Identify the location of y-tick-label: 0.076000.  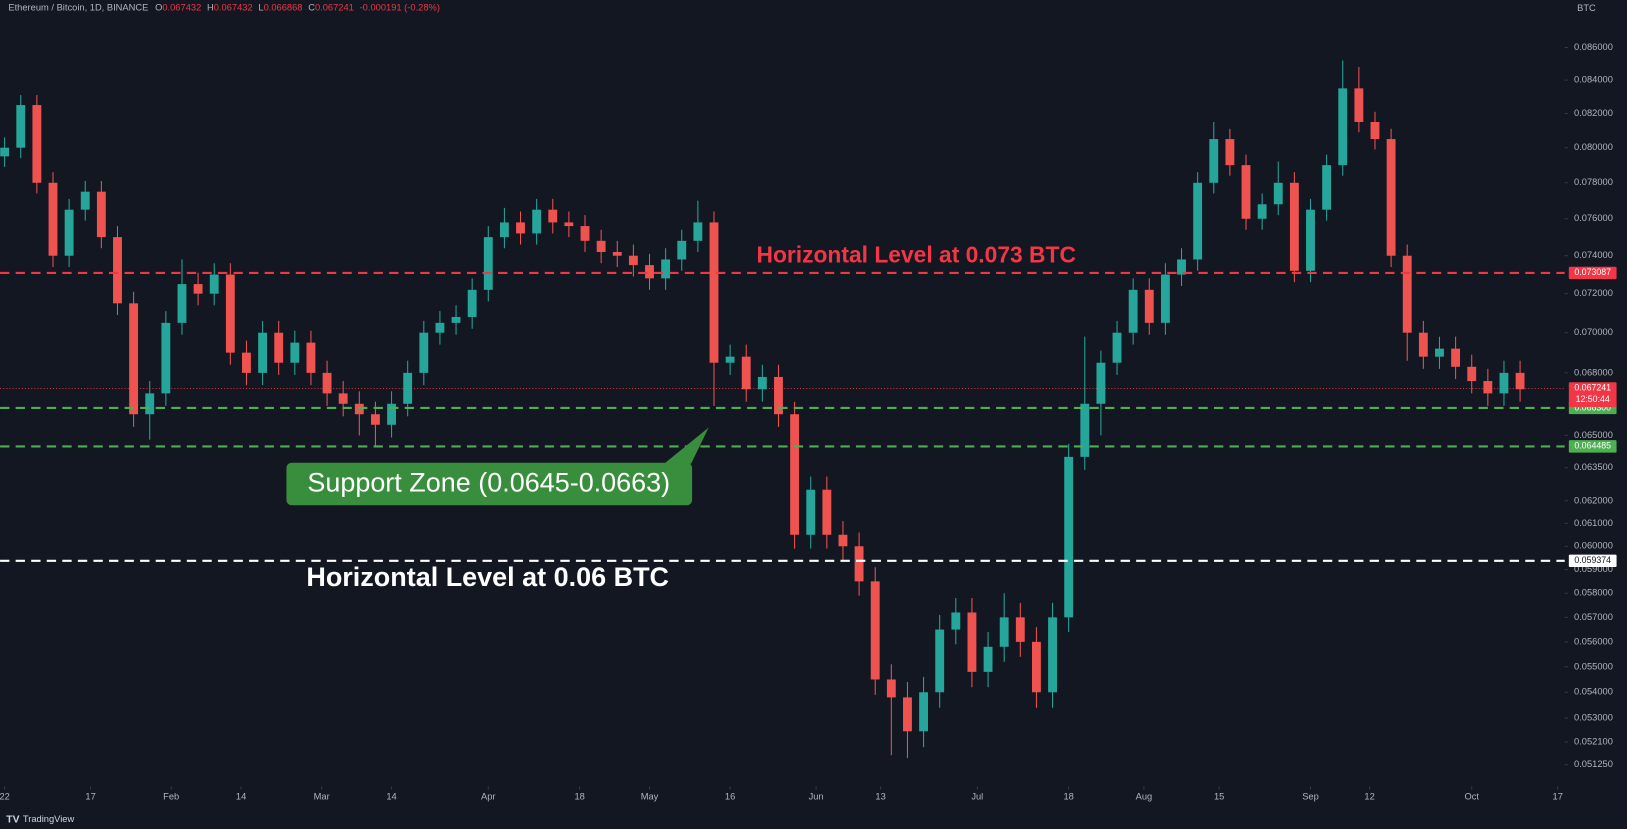
(1593, 218).